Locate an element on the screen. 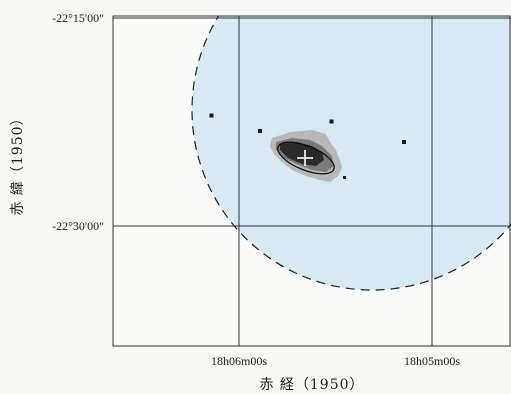  y-axis-label: 赤 緯（1950） is located at coordinates (18, 162).